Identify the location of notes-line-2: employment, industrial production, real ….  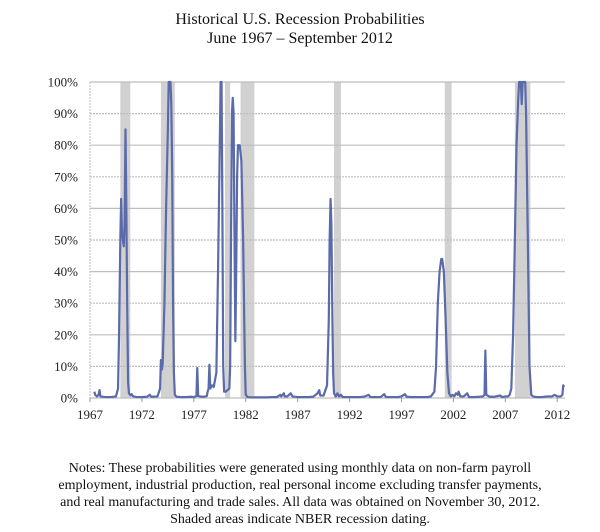
(300, 485).